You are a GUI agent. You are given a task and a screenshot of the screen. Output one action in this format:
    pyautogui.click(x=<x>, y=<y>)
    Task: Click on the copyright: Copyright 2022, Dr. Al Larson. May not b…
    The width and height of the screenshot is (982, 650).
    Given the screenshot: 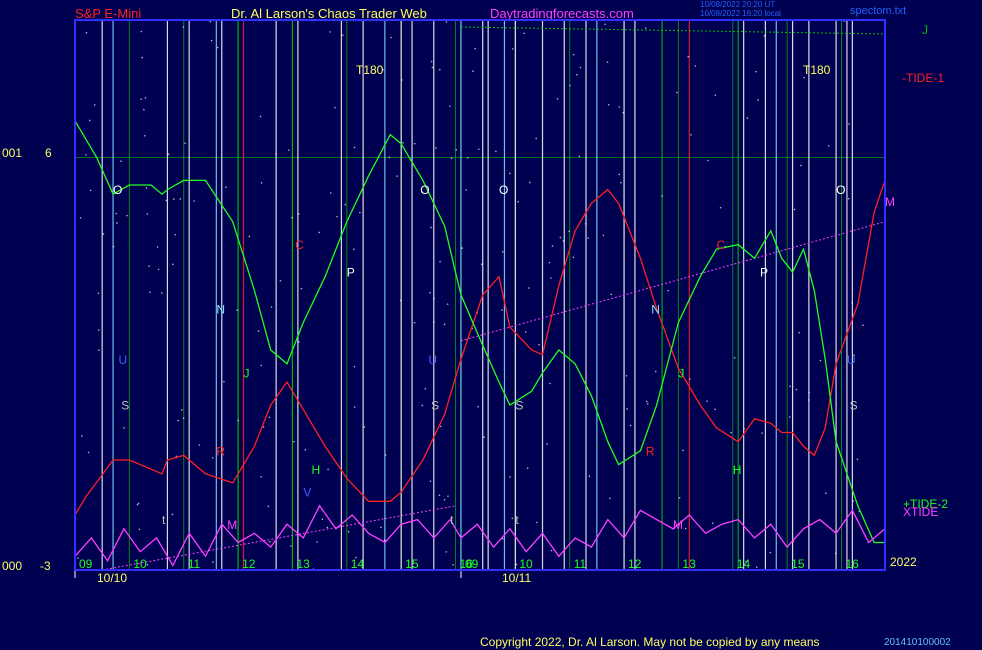 What is the action you would take?
    pyautogui.click(x=650, y=642)
    